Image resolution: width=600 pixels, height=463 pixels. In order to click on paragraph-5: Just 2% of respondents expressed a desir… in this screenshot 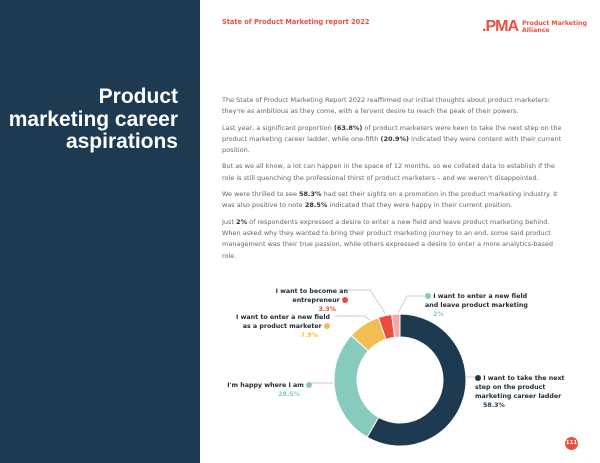, I will do `click(388, 238)`.